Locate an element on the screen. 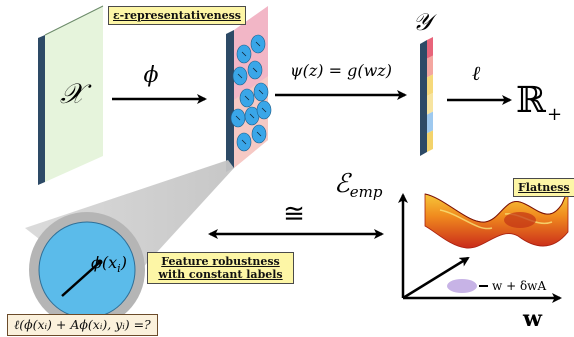 The height and width of the screenshot is (337, 574). robustness-box: Feature robustness with constant labels is located at coordinates (220, 268).